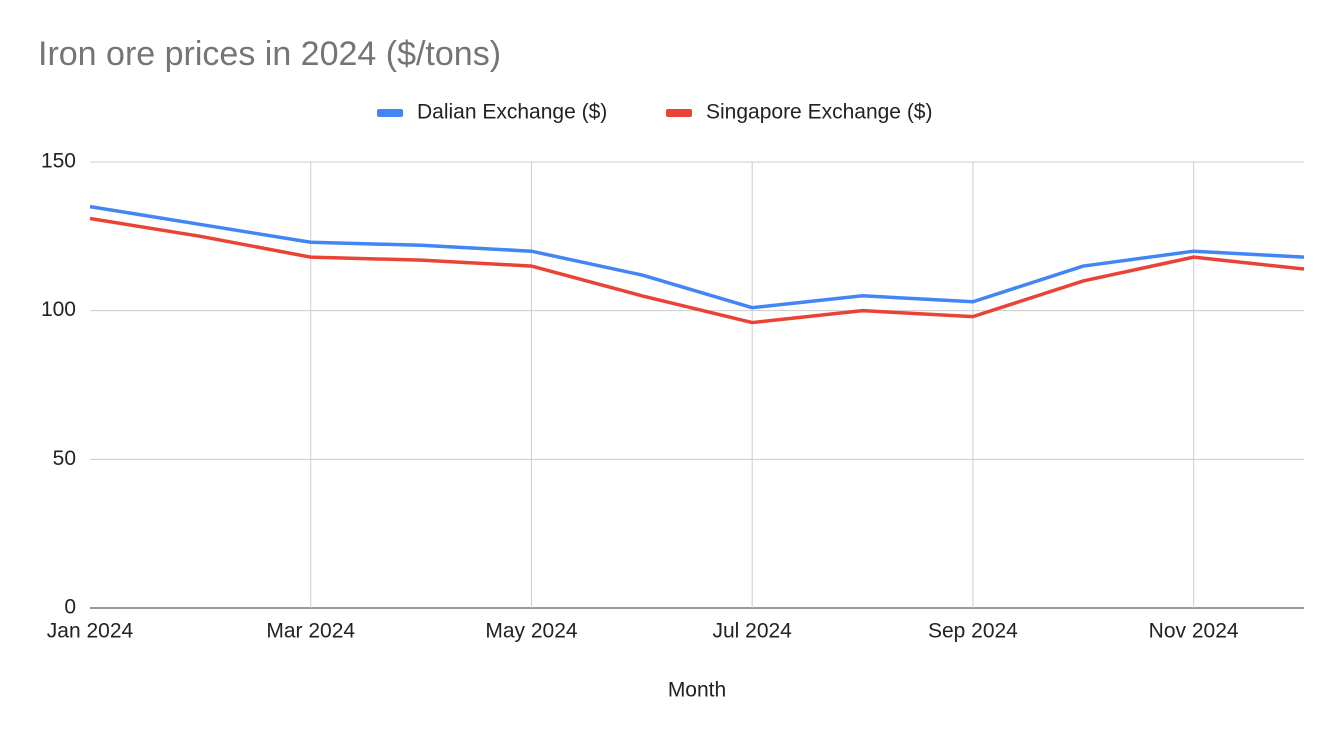 Image resolution: width=1342 pixels, height=742 pixels. What do you see at coordinates (58, 161) in the screenshot?
I see `y-tick-label: 150` at bounding box center [58, 161].